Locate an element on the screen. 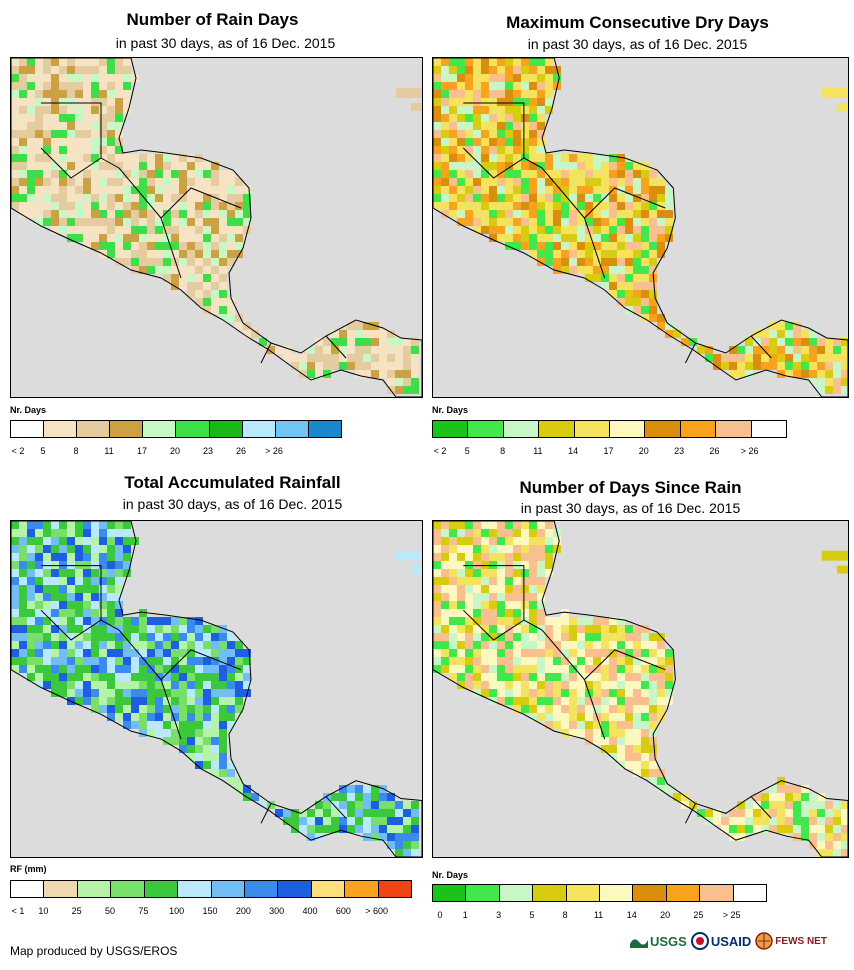  legend-title: RF (mm) is located at coordinates (28, 869).